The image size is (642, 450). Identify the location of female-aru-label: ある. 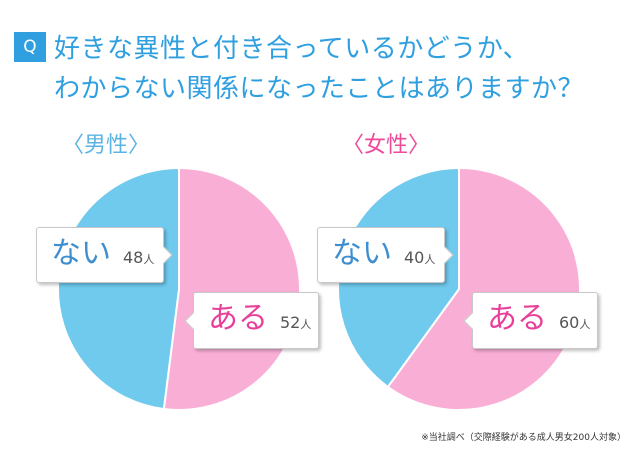
(517, 318).